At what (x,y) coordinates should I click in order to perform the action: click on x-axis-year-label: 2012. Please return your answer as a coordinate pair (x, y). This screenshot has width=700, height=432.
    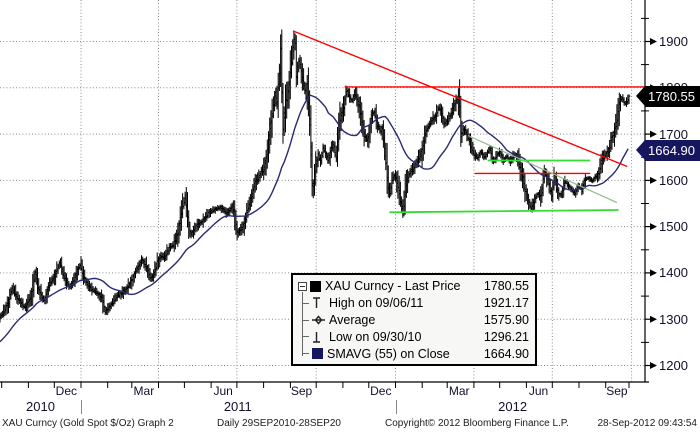
    Looking at the image, I should click on (513, 406).